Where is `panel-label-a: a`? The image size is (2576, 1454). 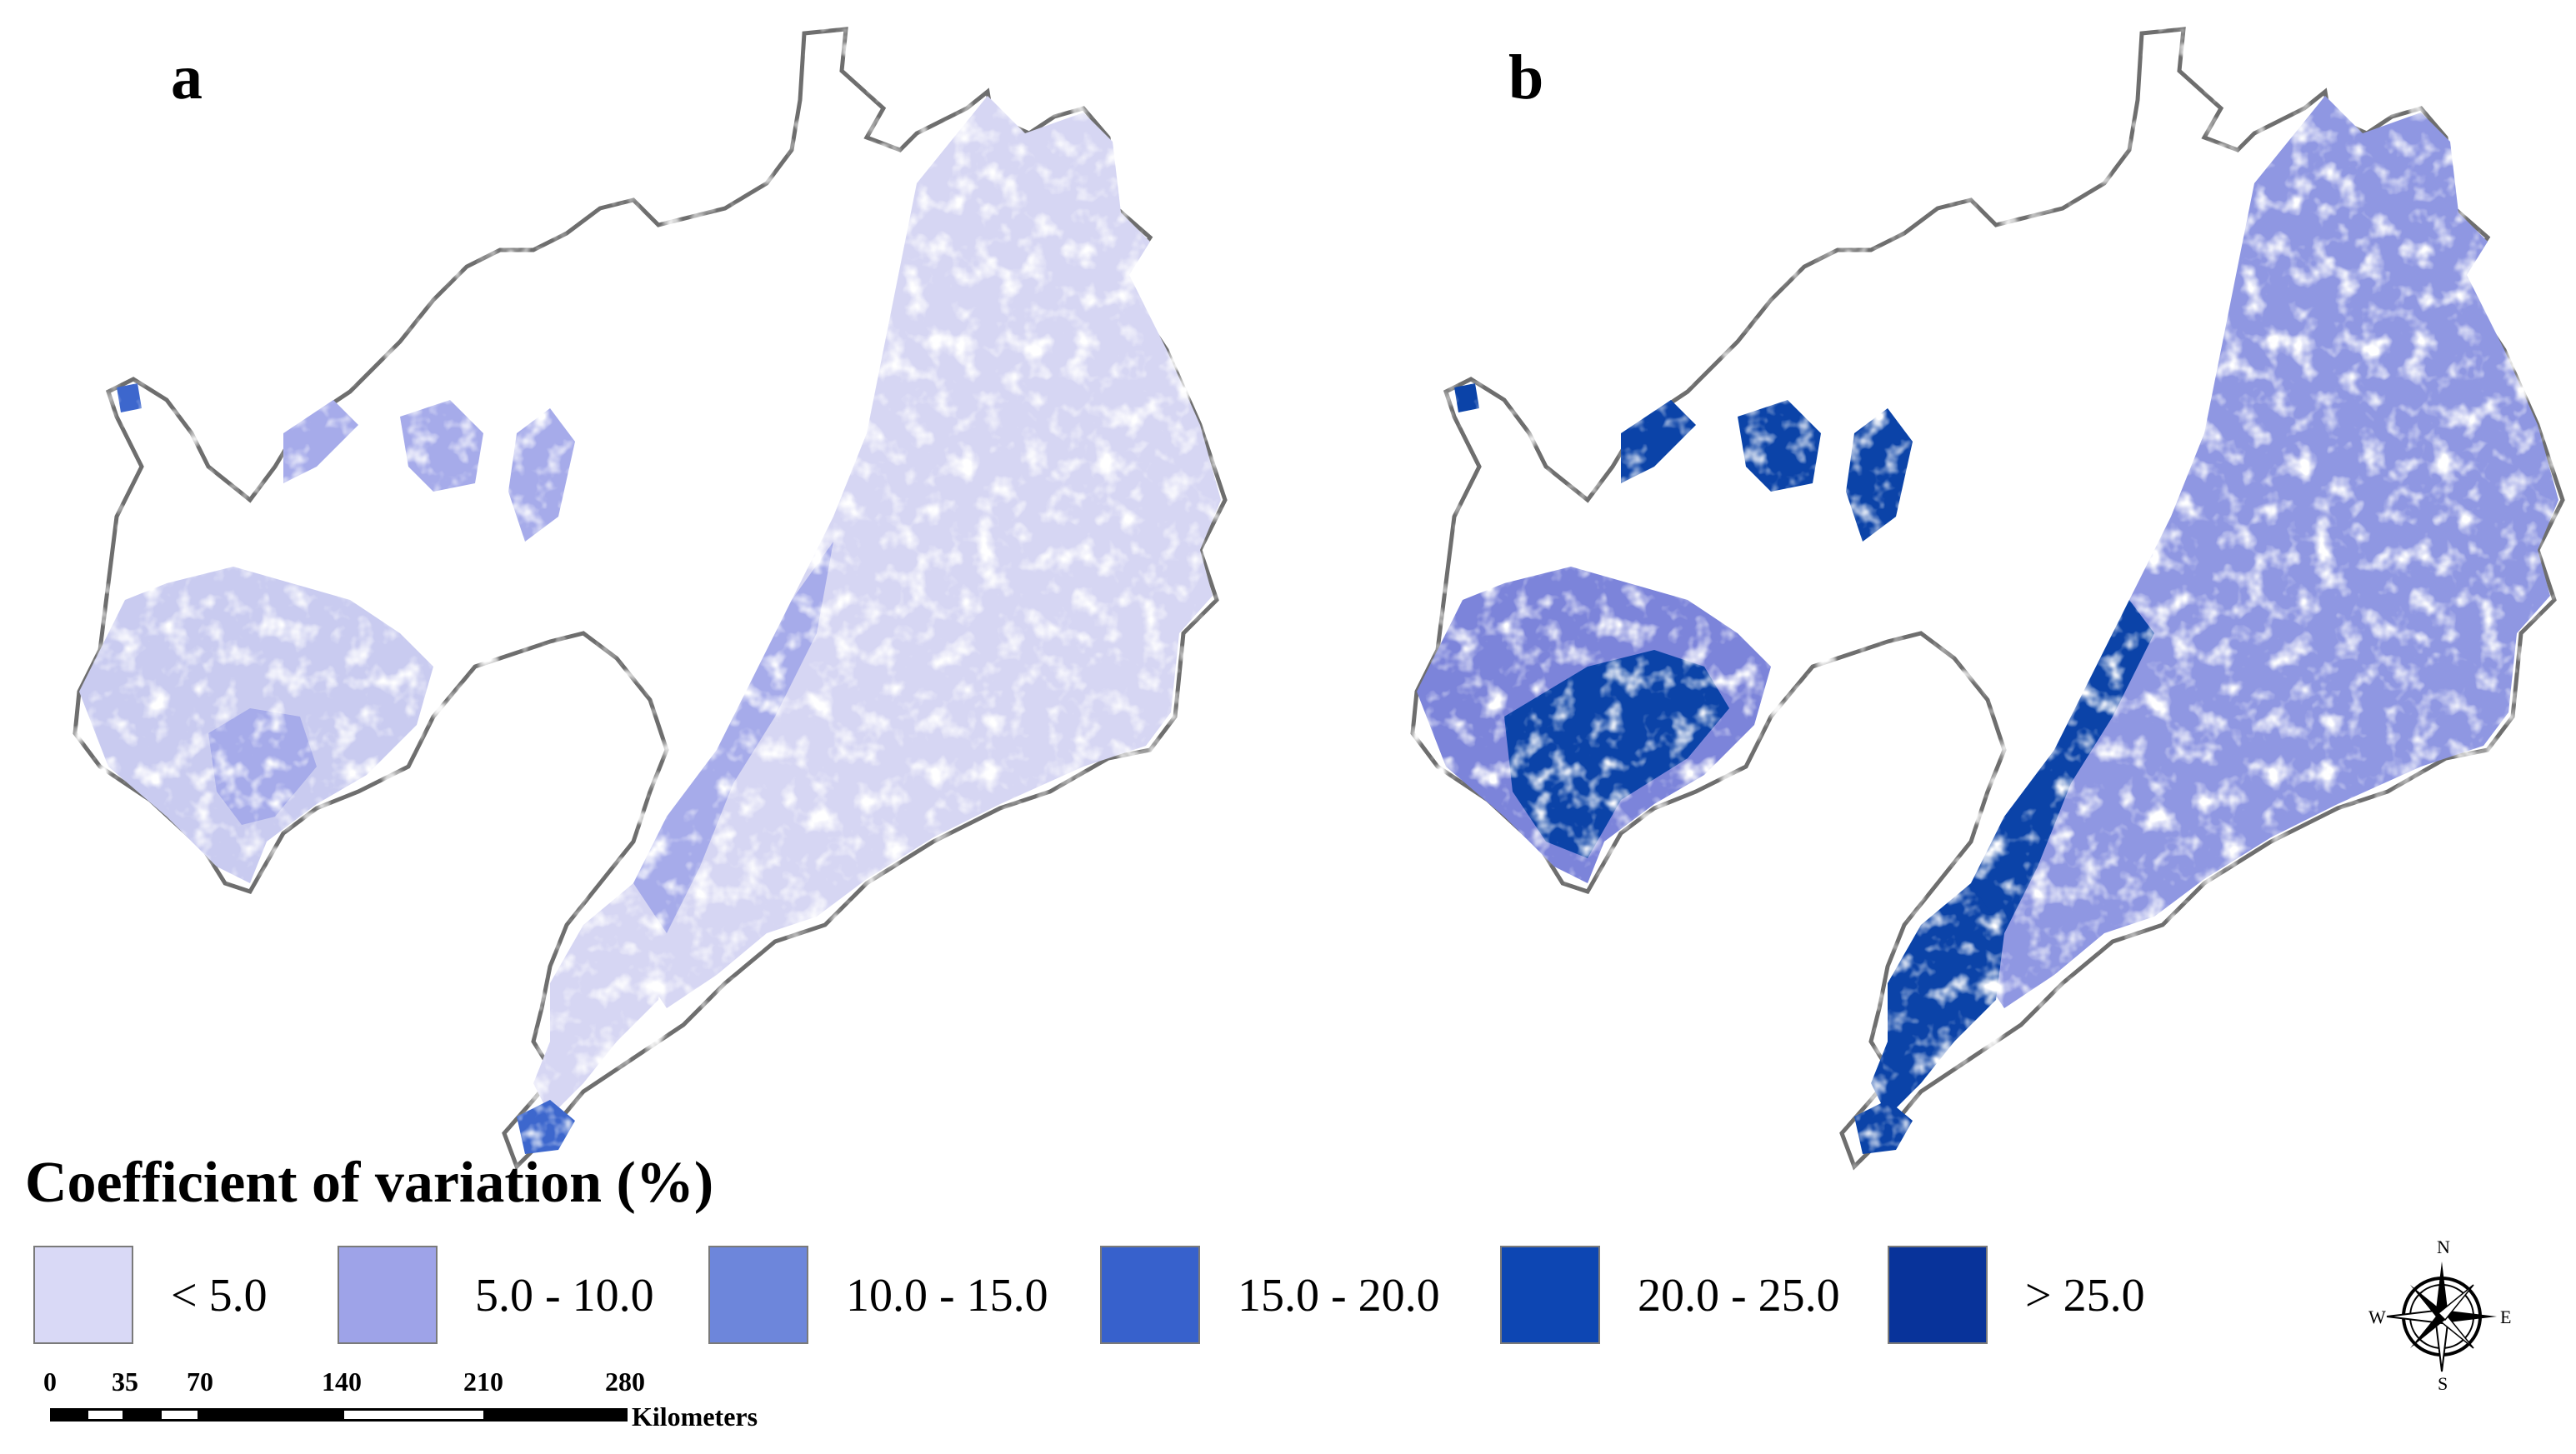 panel-label-a: a is located at coordinates (187, 77).